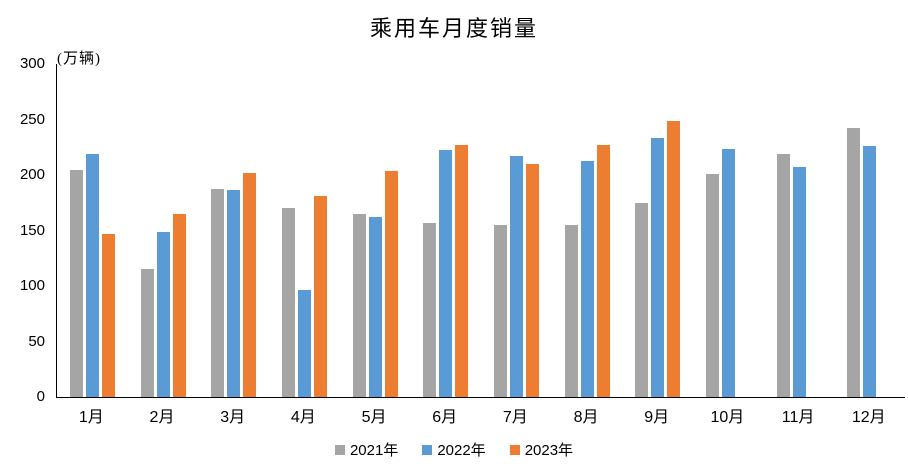  I want to click on x-axis-label-month-5: 5月, so click(374, 417).